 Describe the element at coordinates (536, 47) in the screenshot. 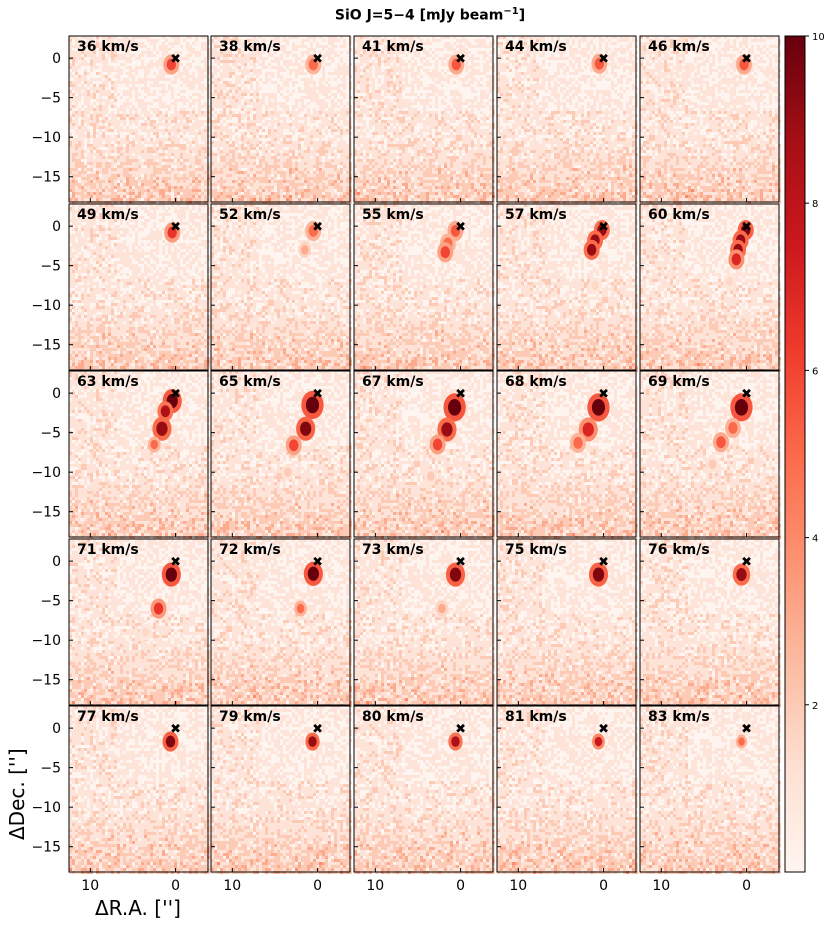

I see `panel-velocity-label: 44 km/s` at that location.